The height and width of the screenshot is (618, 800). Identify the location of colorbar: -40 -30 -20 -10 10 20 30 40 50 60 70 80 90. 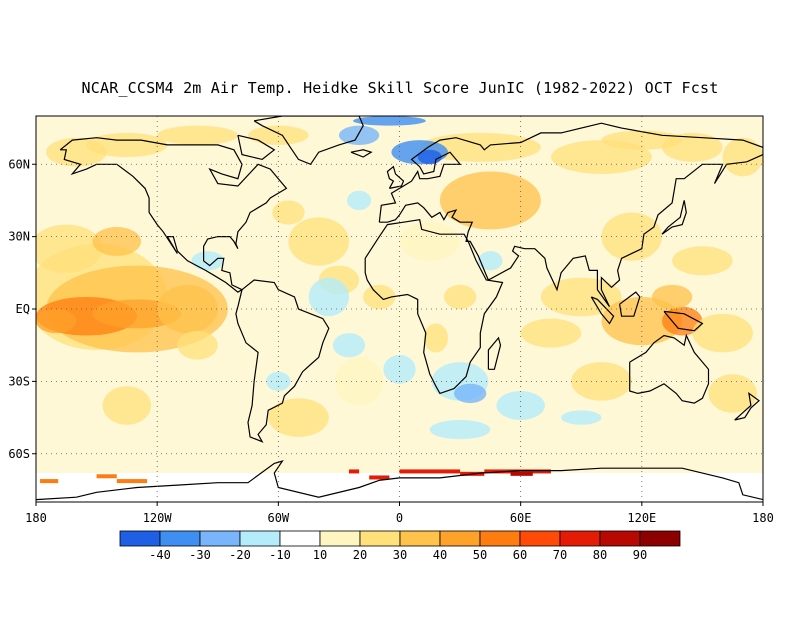
(400, 546).